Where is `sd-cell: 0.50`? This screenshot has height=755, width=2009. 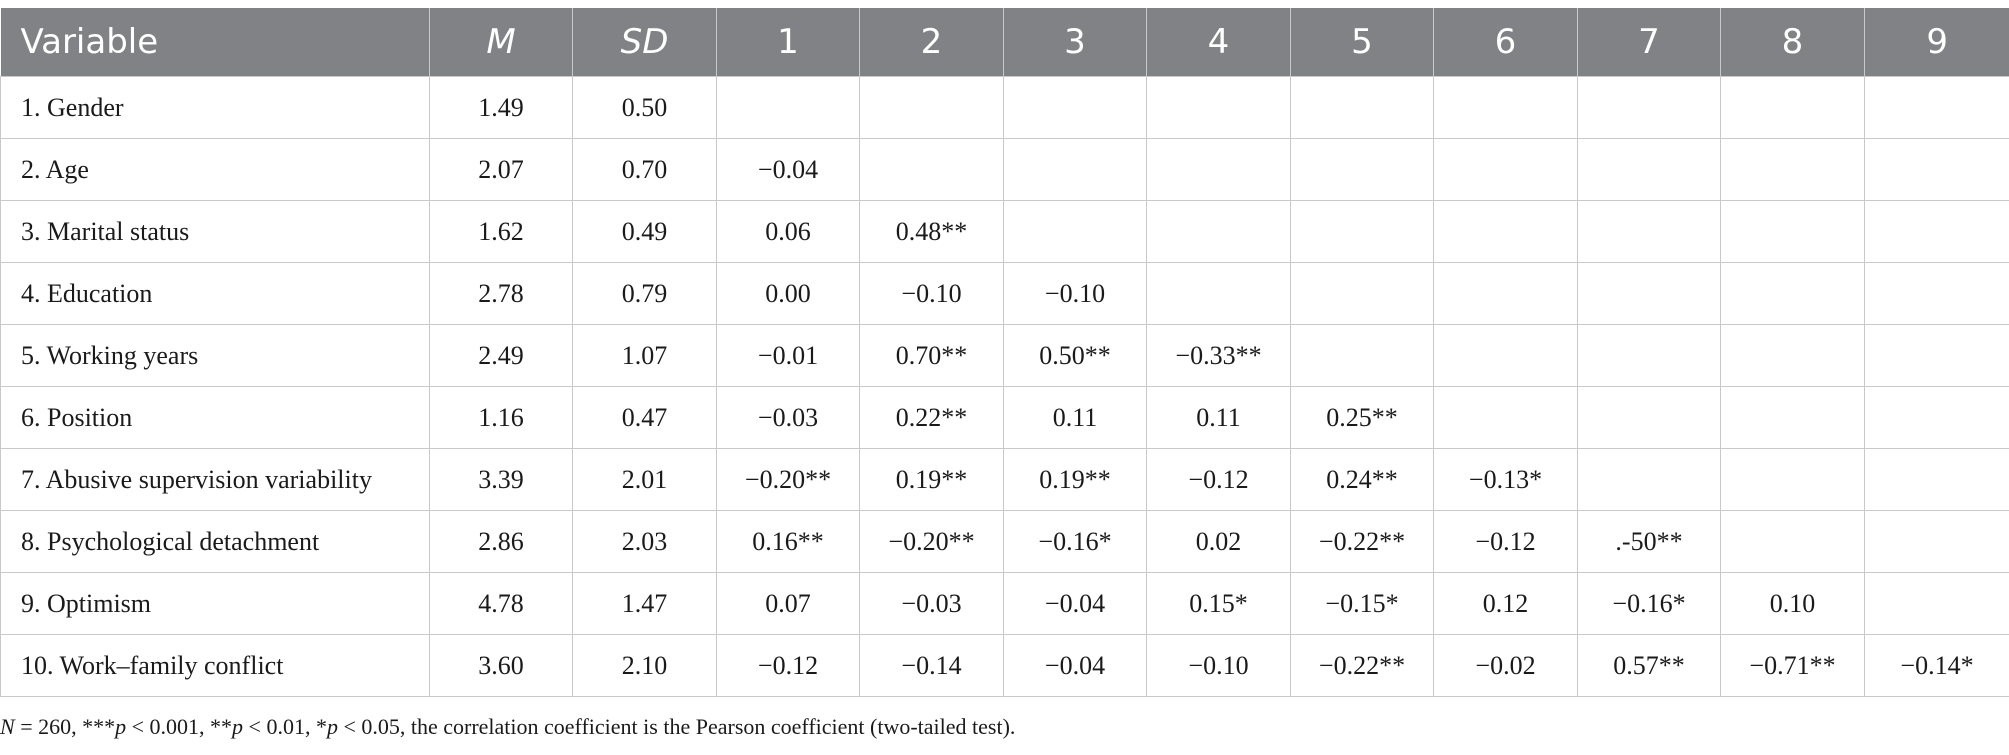 sd-cell: 0.50 is located at coordinates (644, 107).